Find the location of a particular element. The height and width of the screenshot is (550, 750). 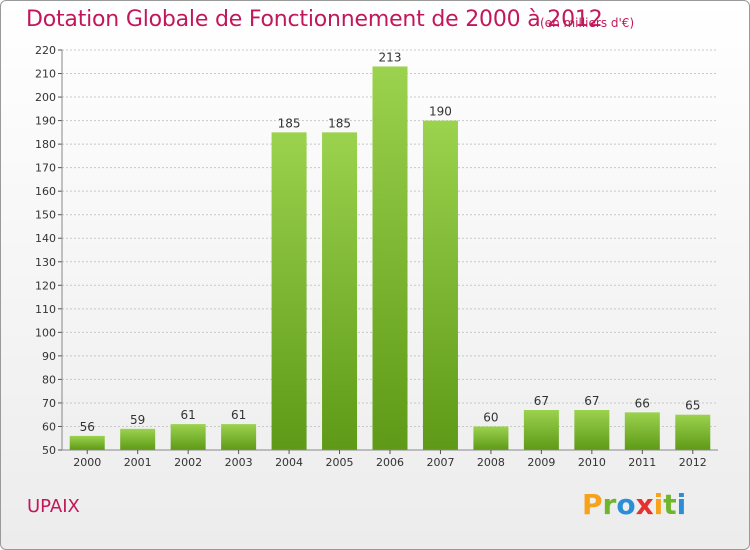

bar-value-label: 213 is located at coordinates (390, 57).